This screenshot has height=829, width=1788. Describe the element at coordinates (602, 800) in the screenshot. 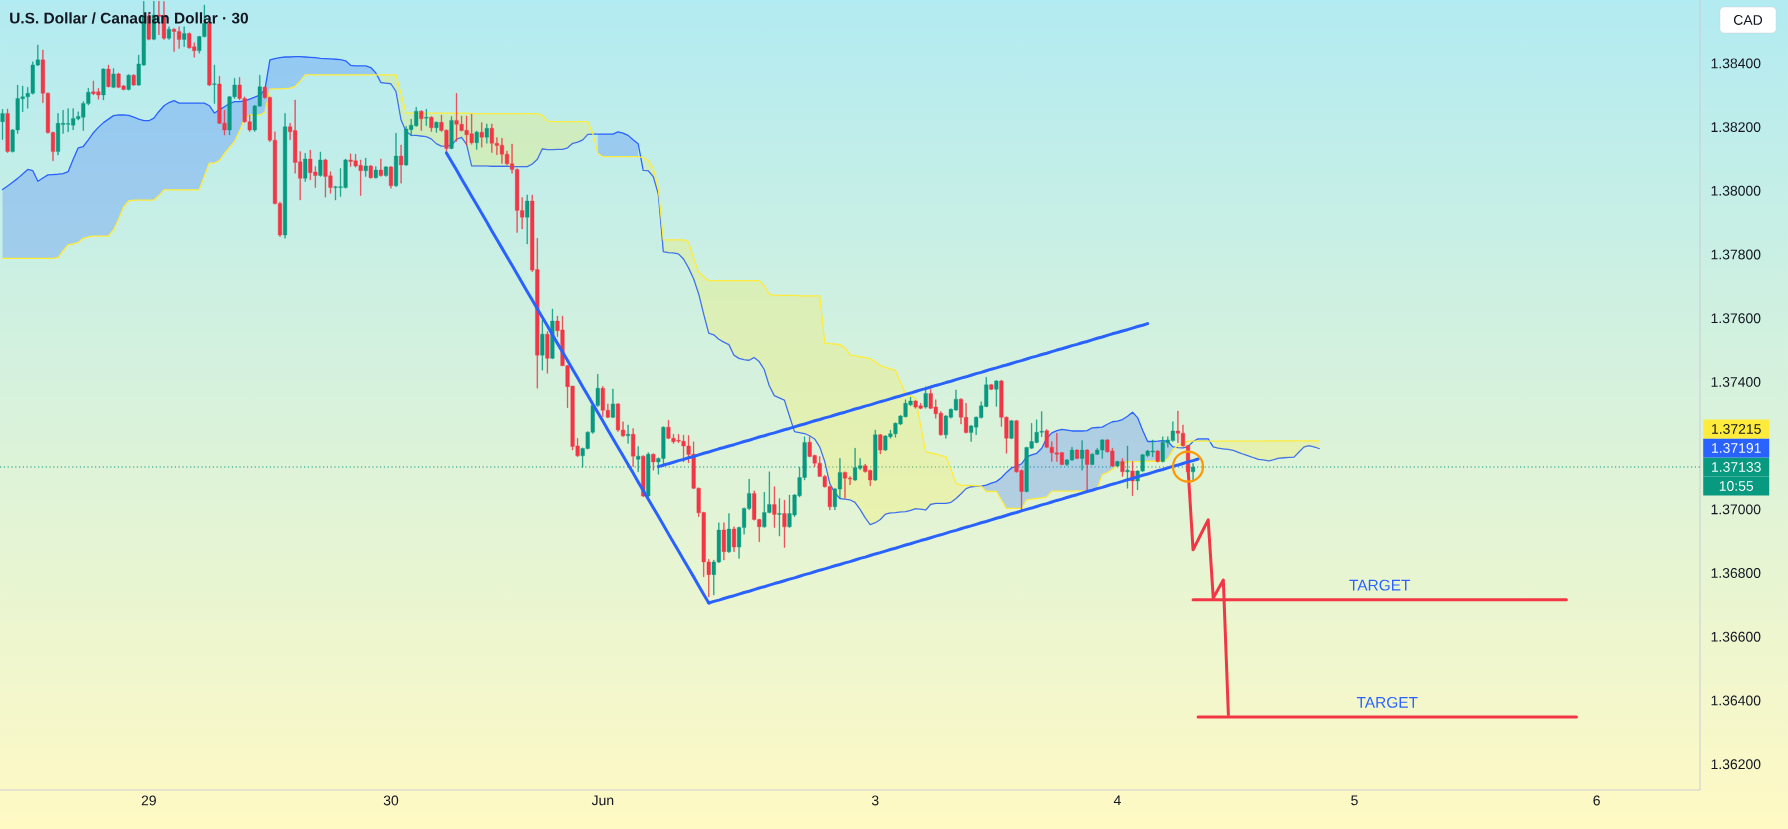

I see `x-tick-label: Jun` at that location.